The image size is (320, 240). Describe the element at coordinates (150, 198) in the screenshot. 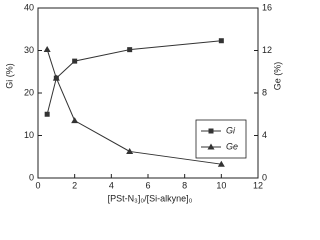

I see `x-axis-label: [PSt-N₃]₀/[Si-alkyne]₀` at that location.